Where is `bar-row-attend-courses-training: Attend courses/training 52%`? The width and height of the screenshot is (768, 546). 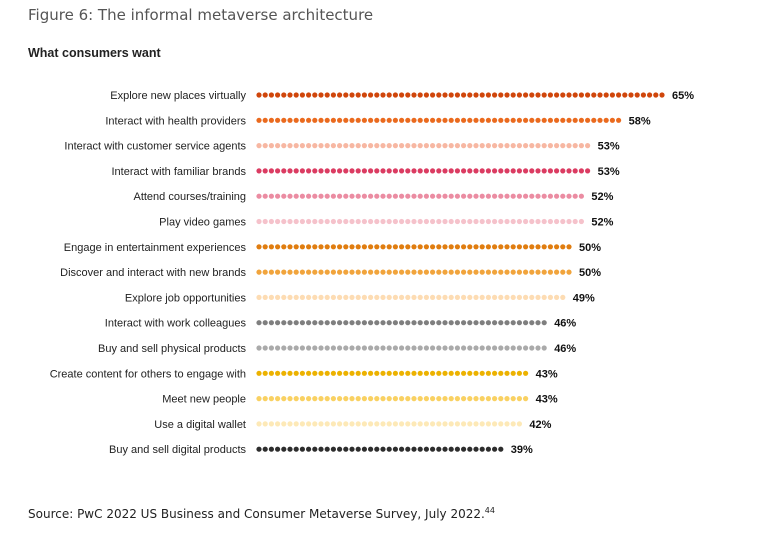 bar-row-attend-courses-training: Attend courses/training 52% is located at coordinates (373, 197).